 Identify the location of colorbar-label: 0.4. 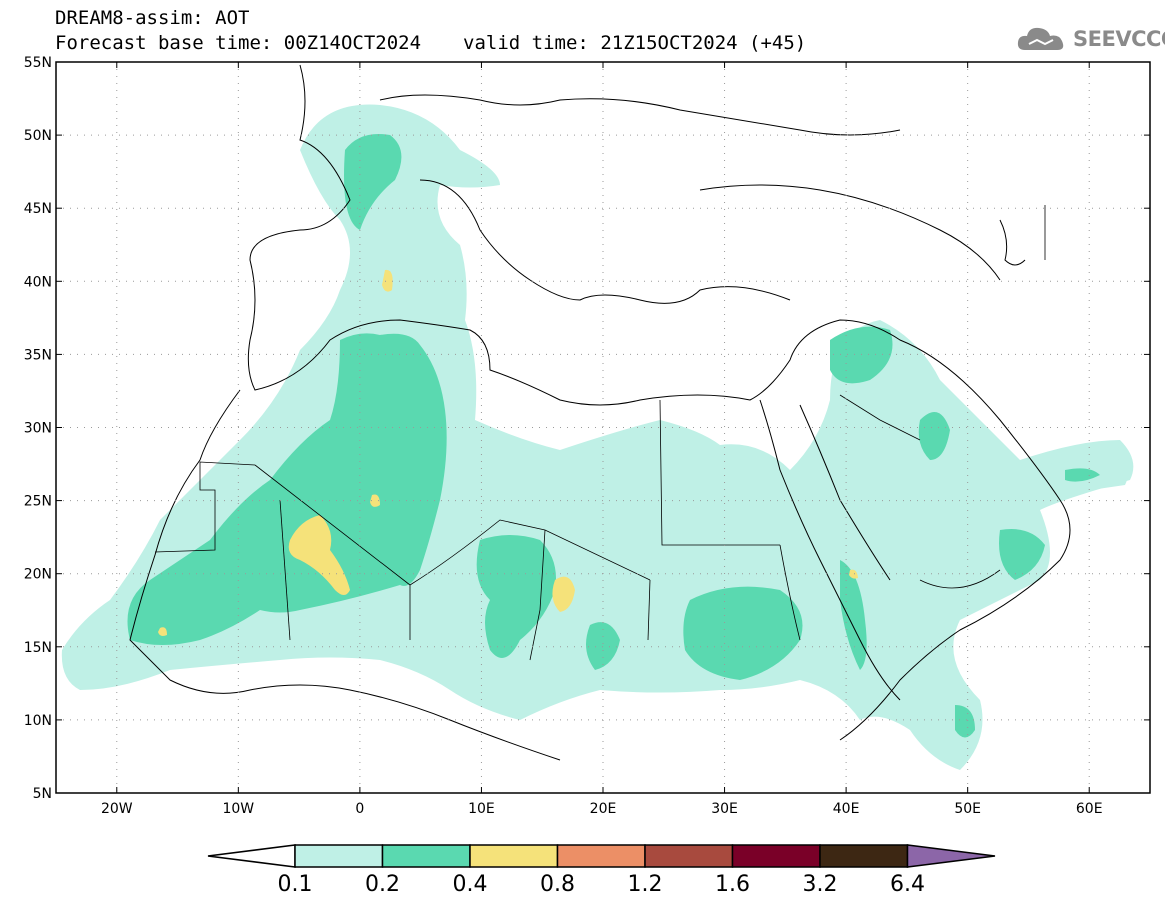
(470, 884).